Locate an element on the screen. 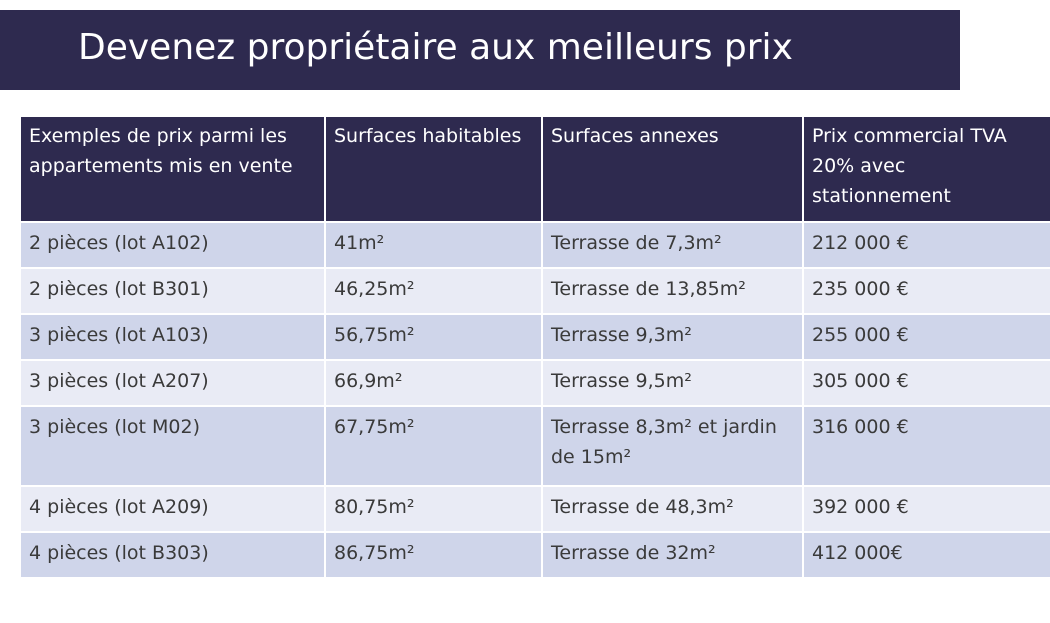 Image resolution: width=1050 pixels, height=623 pixels. cell-price: 316 000 € is located at coordinates (926, 446).